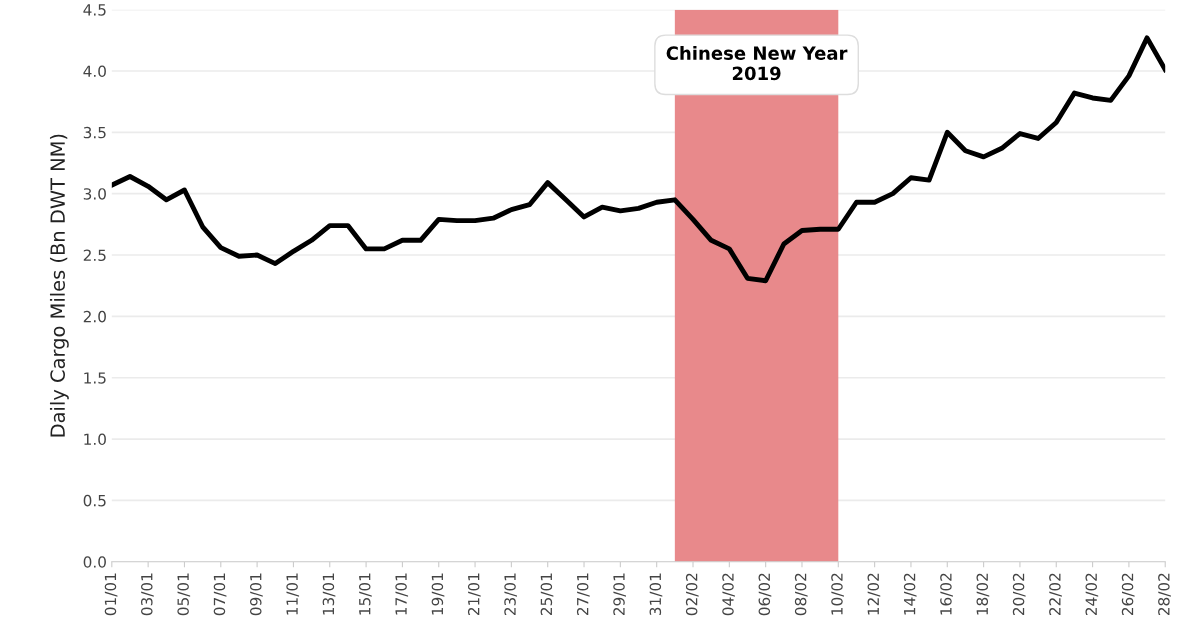  Describe the element at coordinates (1055, 594) in the screenshot. I see `x-tick-label: 22/02` at that location.